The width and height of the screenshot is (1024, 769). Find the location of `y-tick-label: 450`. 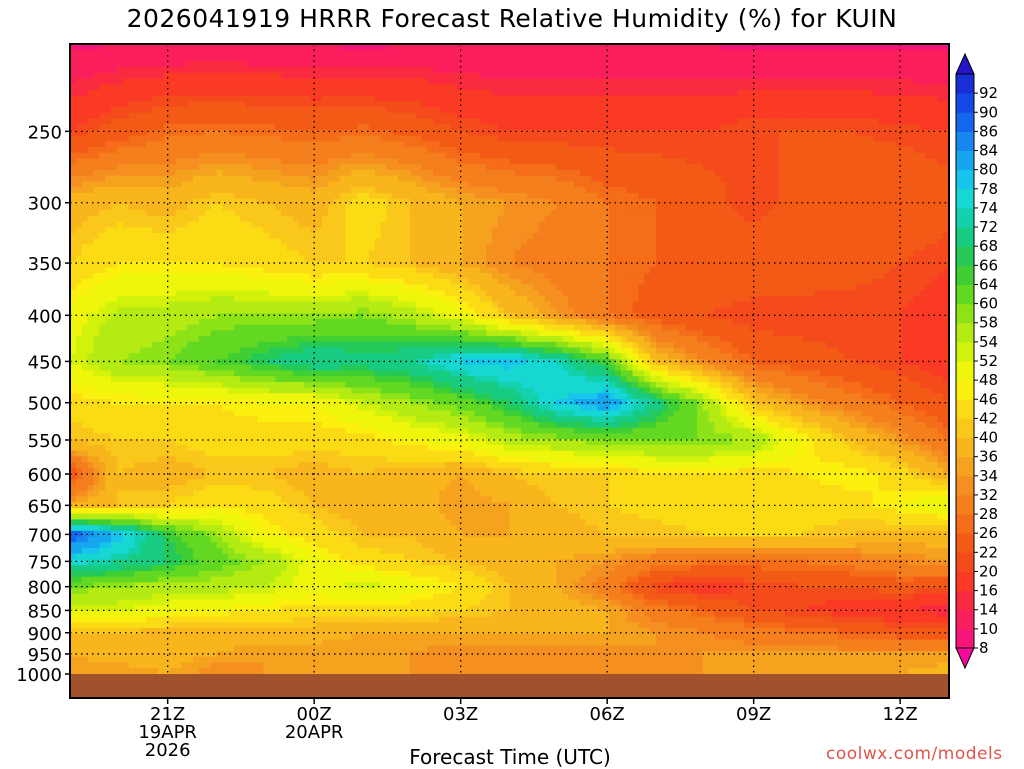

y-tick-label: 450 is located at coordinates (45, 362).